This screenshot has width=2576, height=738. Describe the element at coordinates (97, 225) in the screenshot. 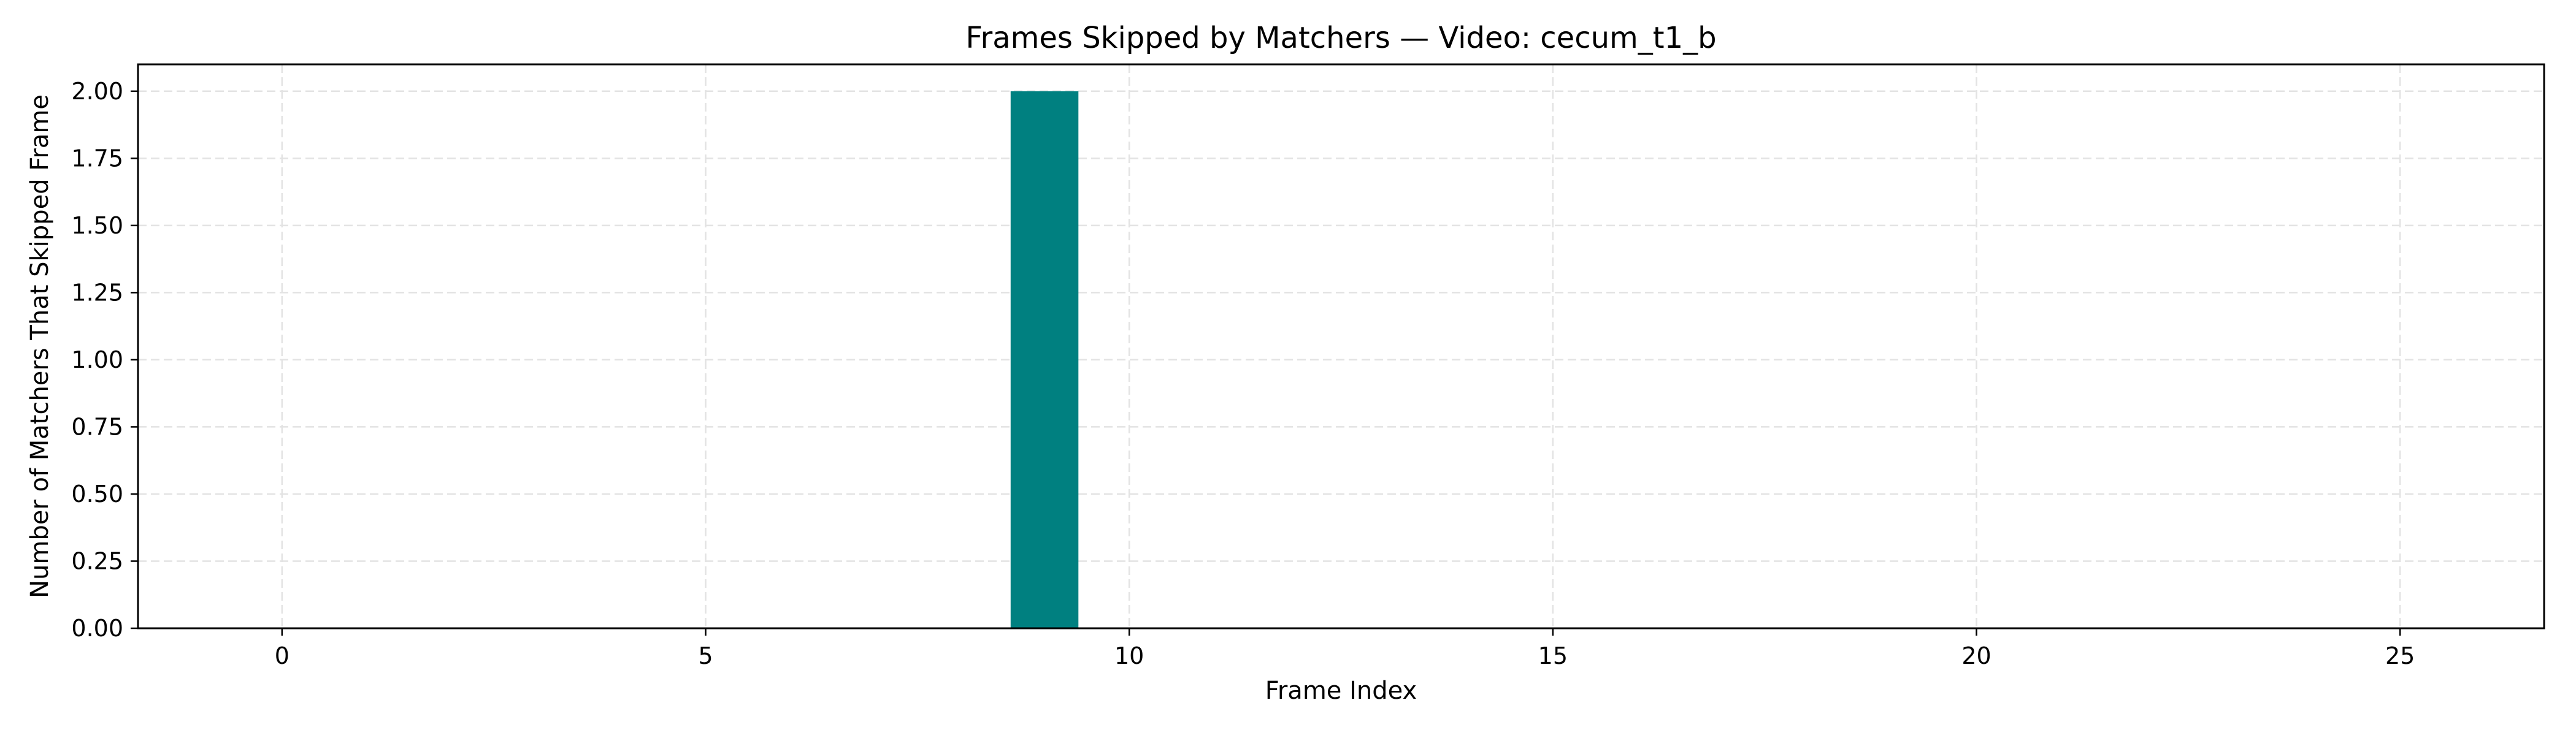

I see `y-tick-label: 1.50` at that location.